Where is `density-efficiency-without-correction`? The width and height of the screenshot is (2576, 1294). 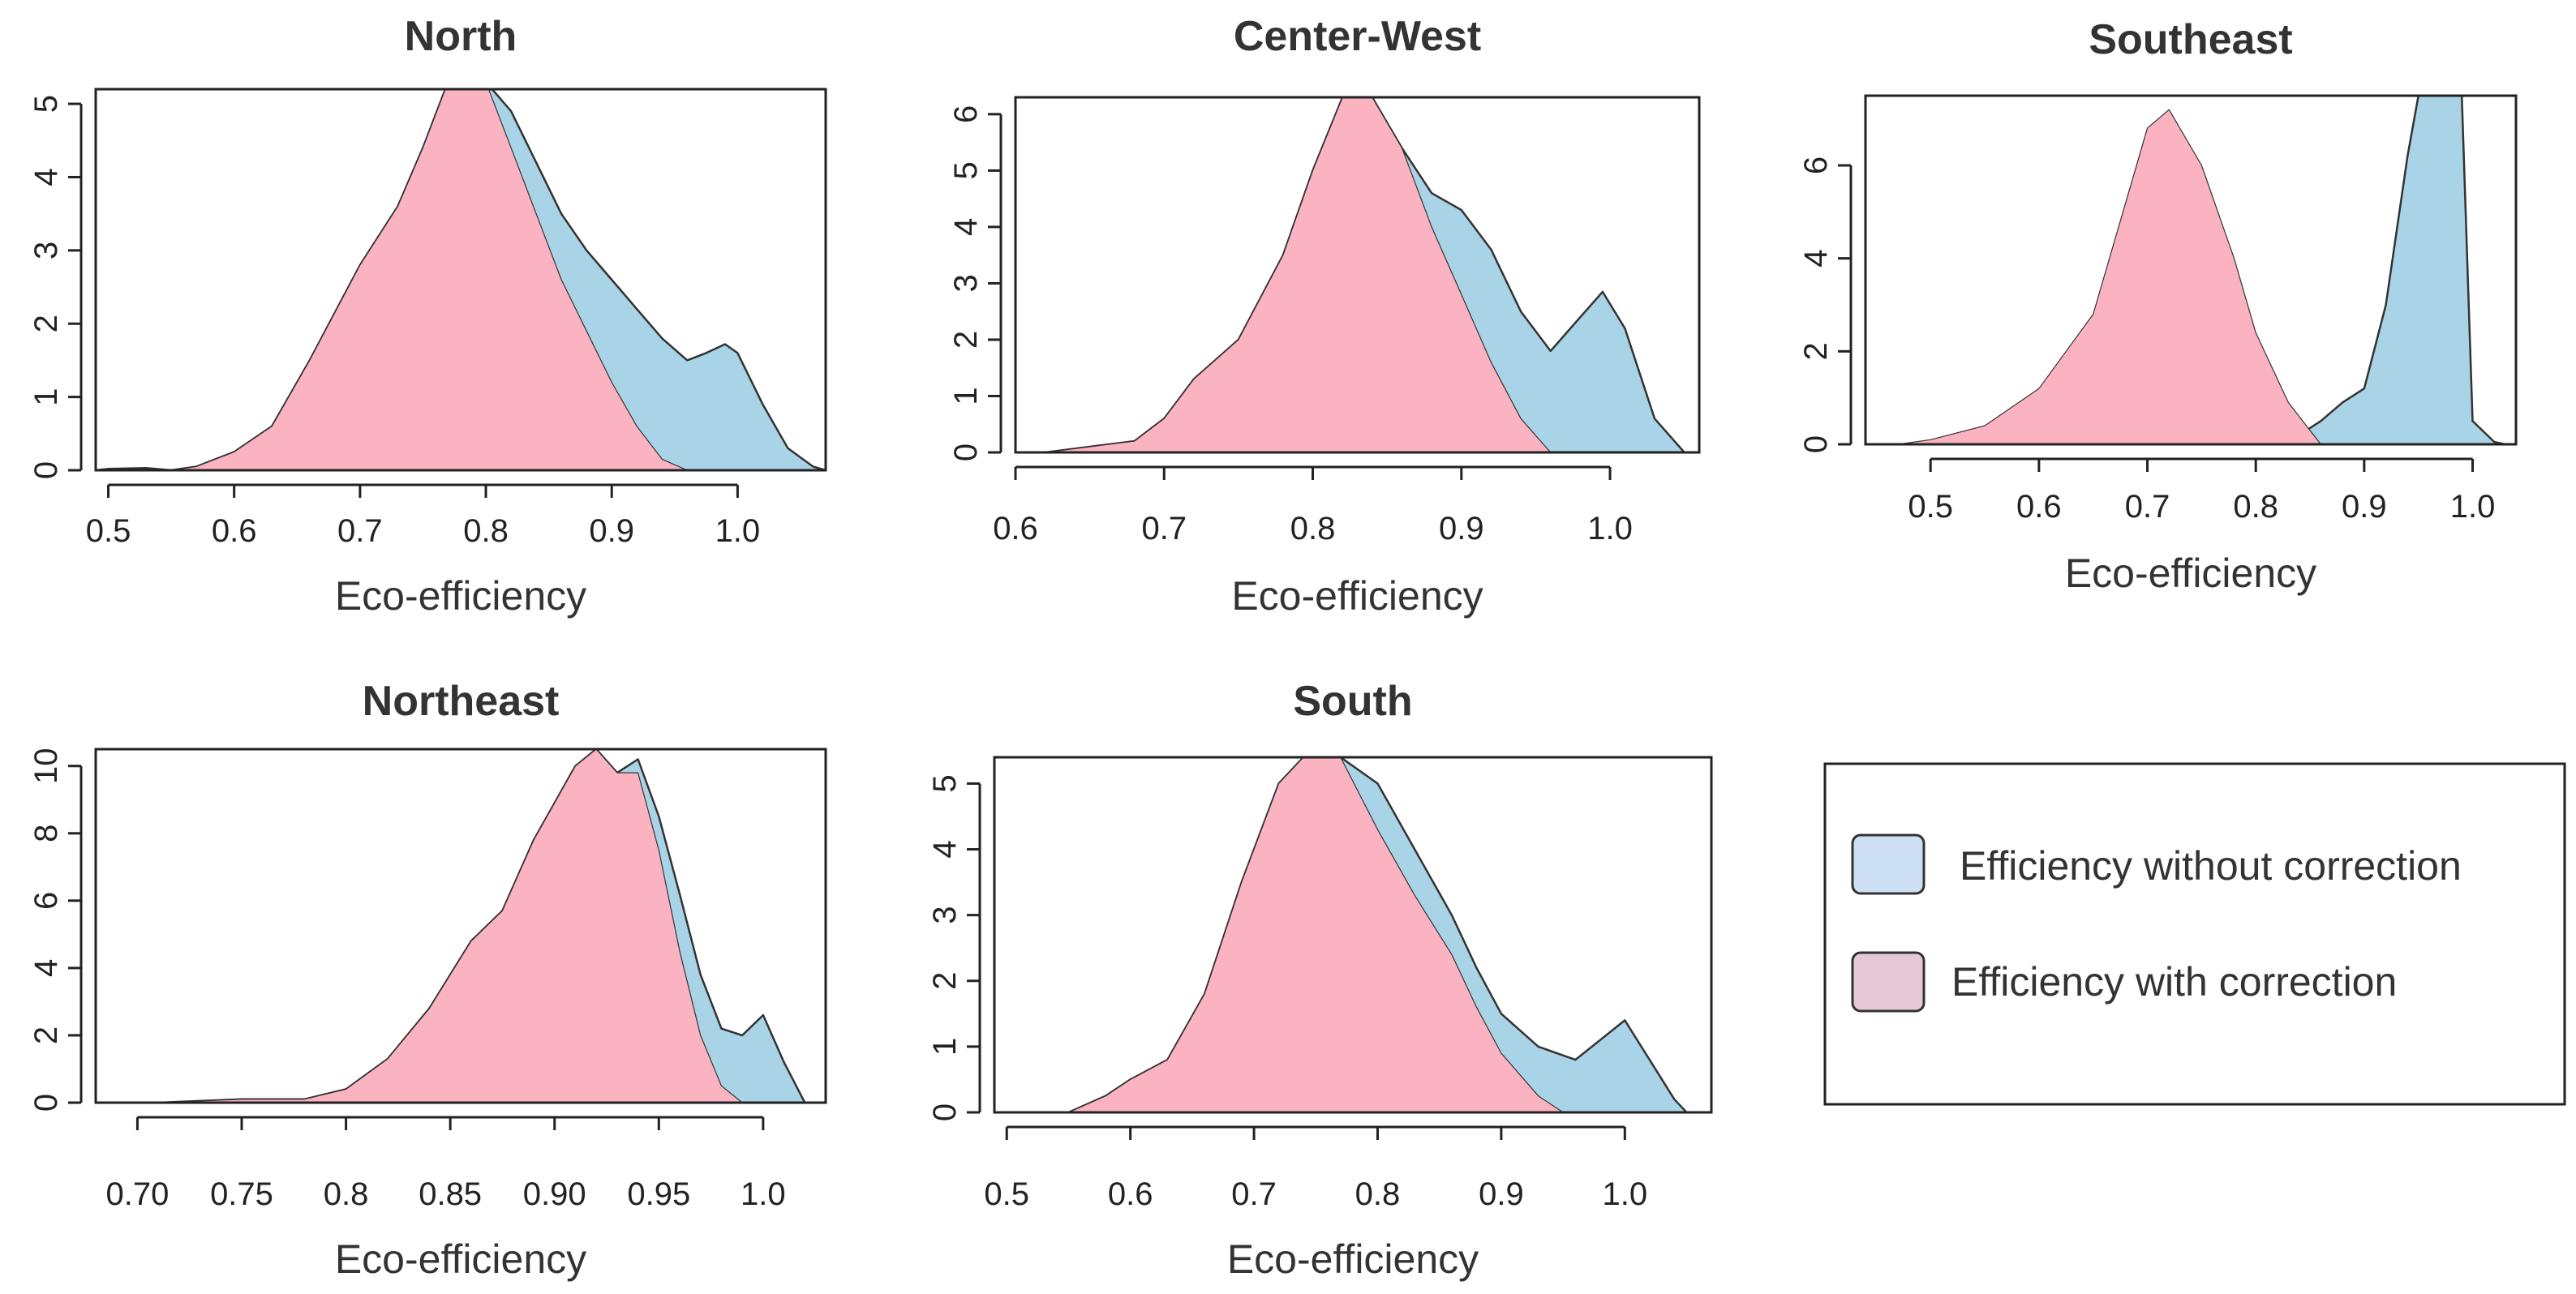 density-efficiency-without-correction is located at coordinates (2385, 270).